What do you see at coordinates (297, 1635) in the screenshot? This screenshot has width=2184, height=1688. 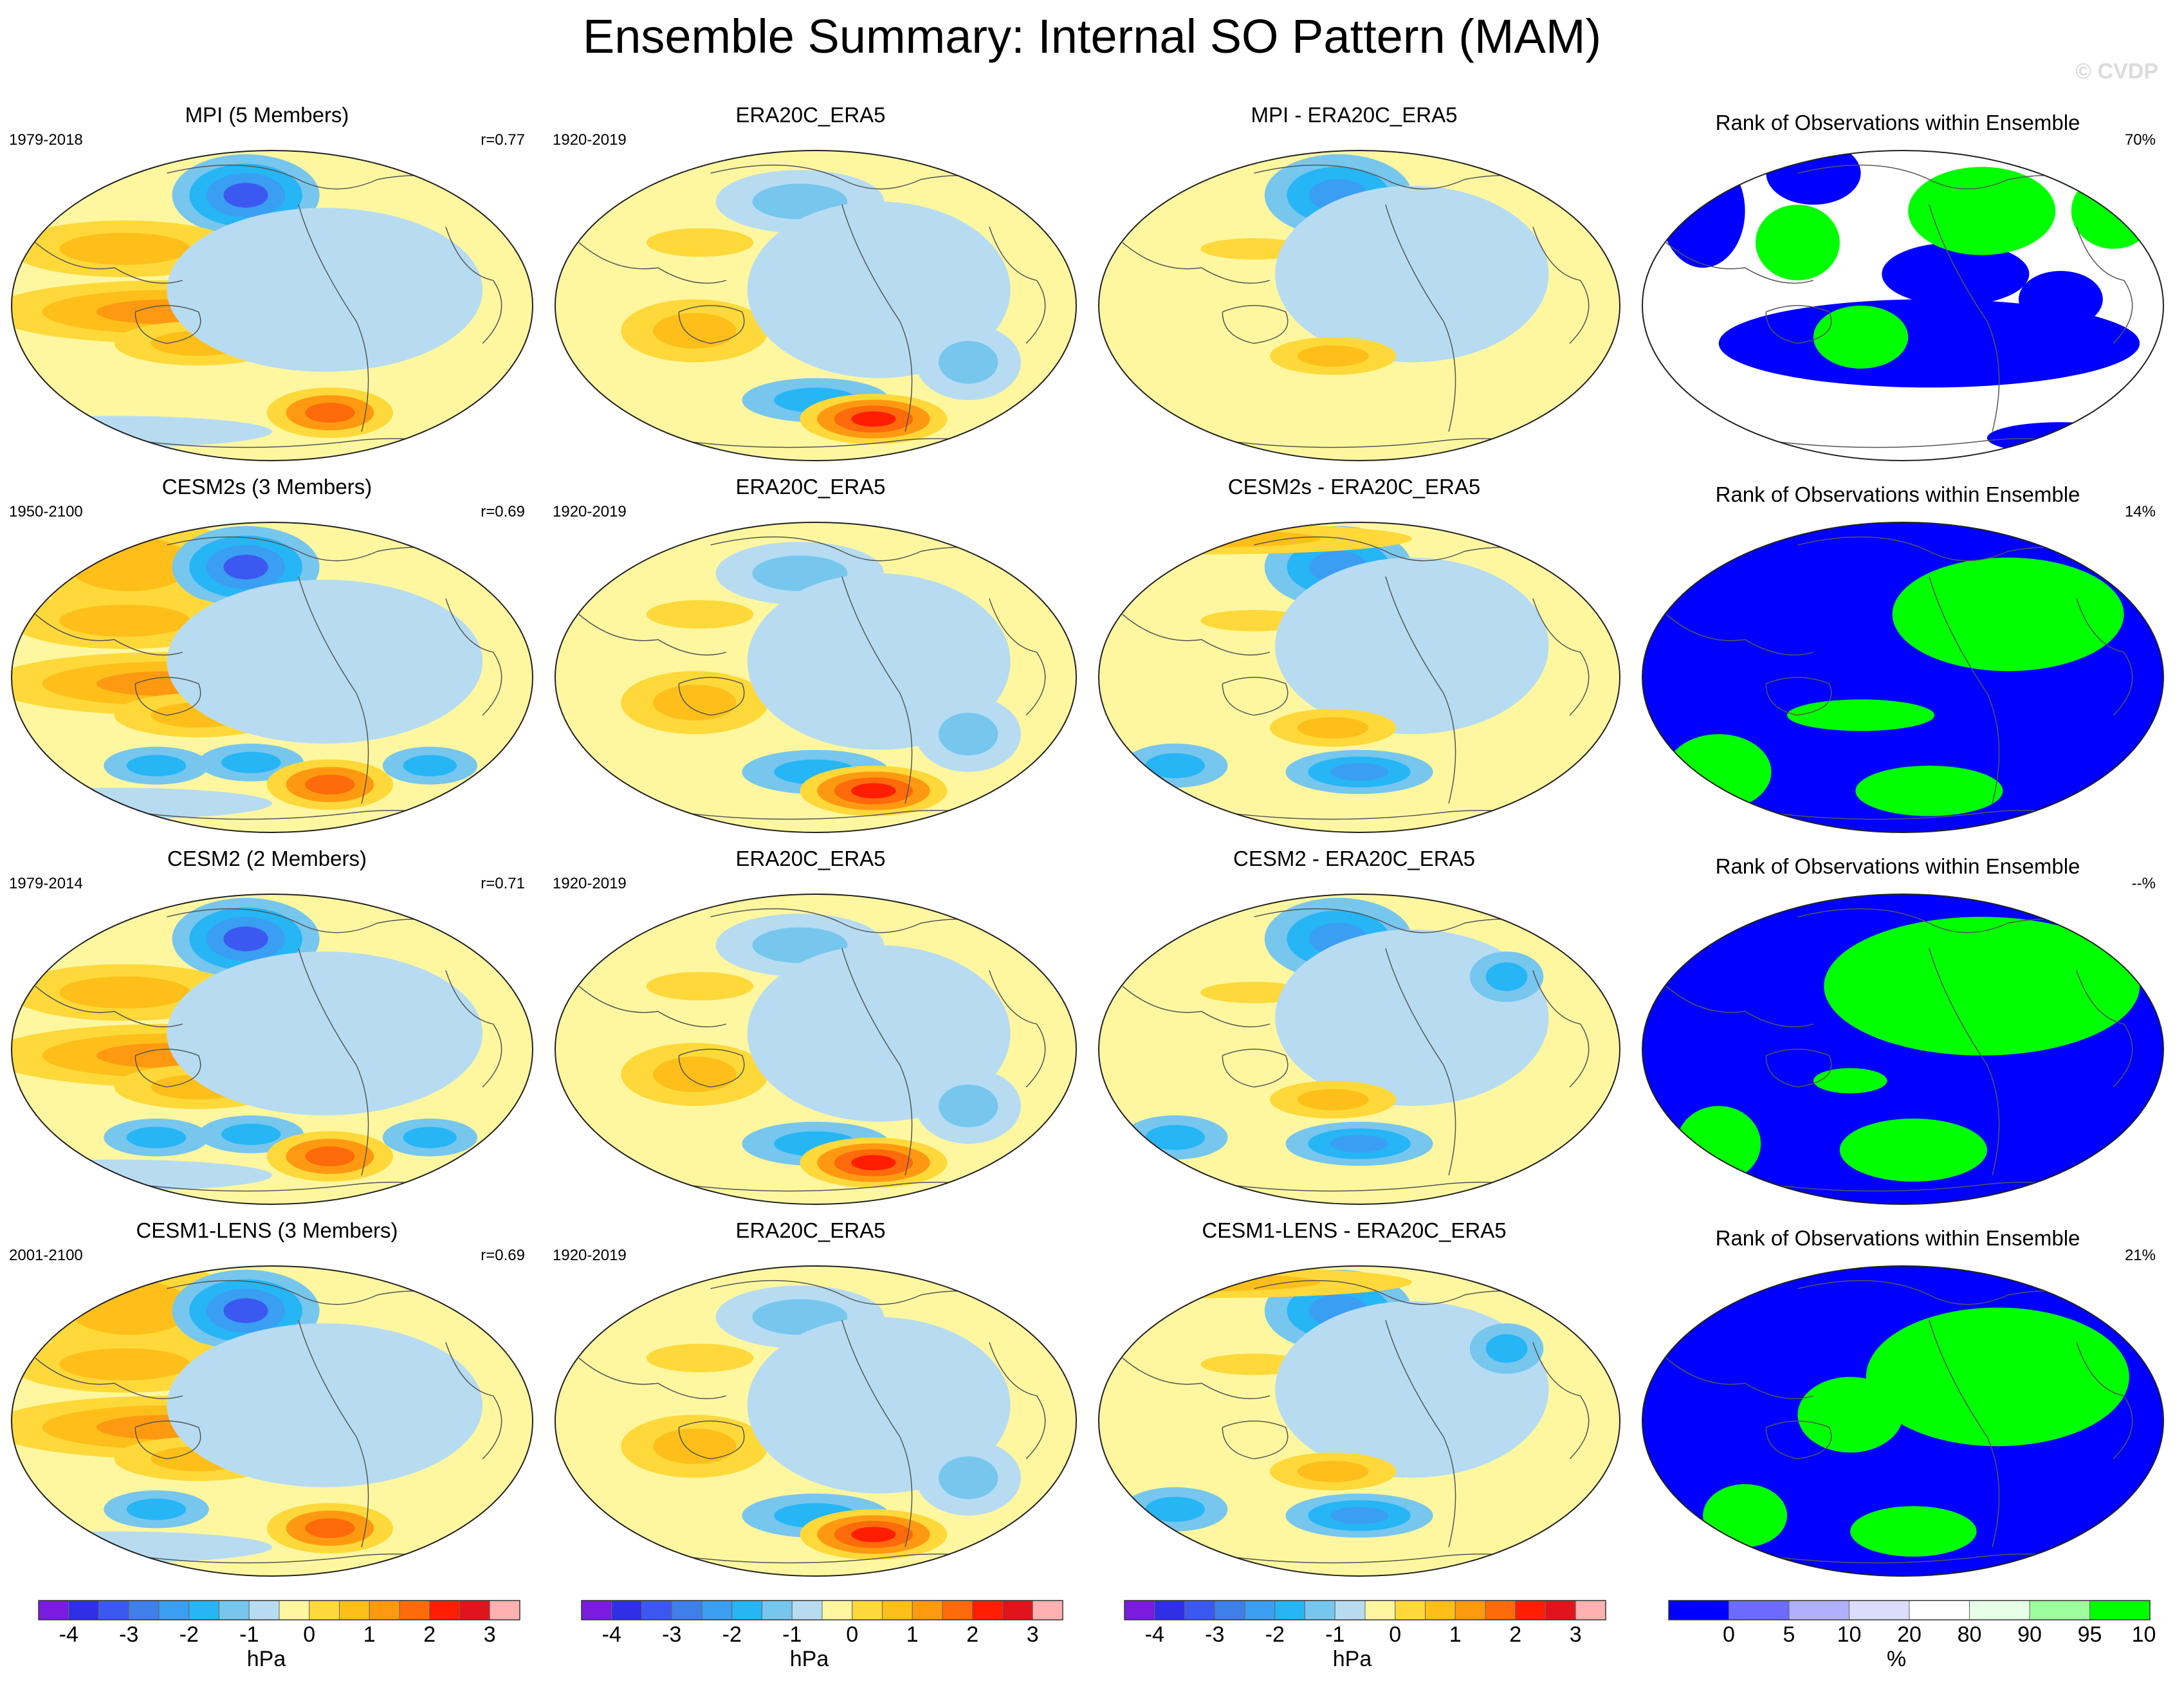 I see `colorbar-hpa-1-svg: -4-3-2-101234hPa` at bounding box center [297, 1635].